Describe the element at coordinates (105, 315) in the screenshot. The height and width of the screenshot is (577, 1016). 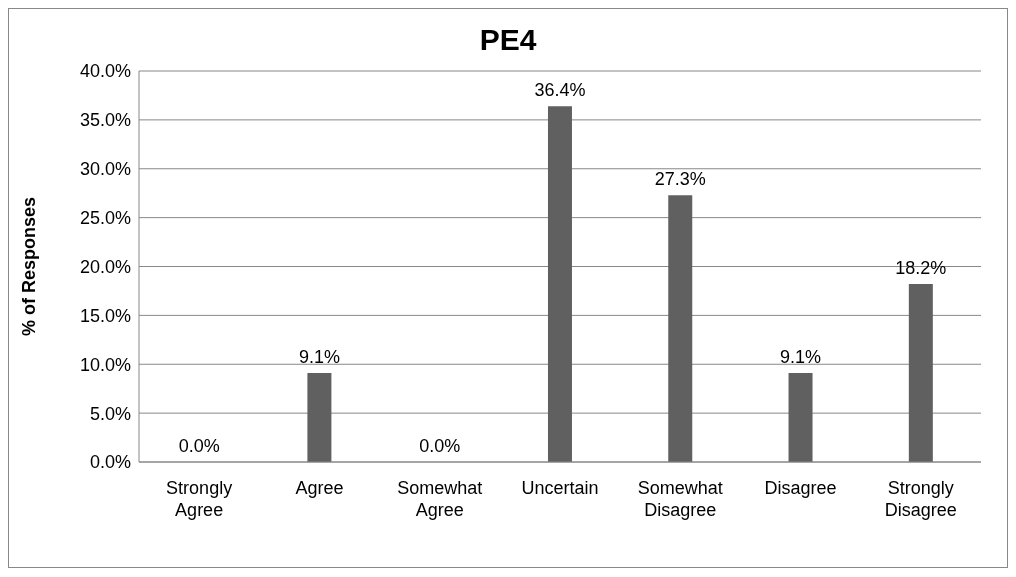
I see `y-tick-label: 15.0%` at that location.